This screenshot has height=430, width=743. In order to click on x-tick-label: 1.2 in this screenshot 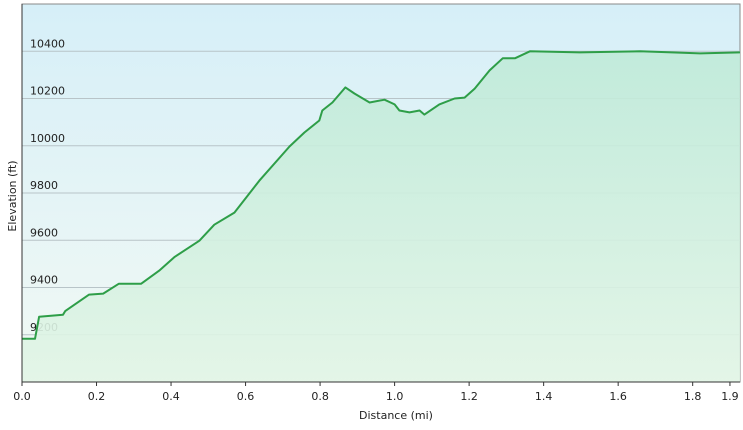, I will do `click(469, 396)`.